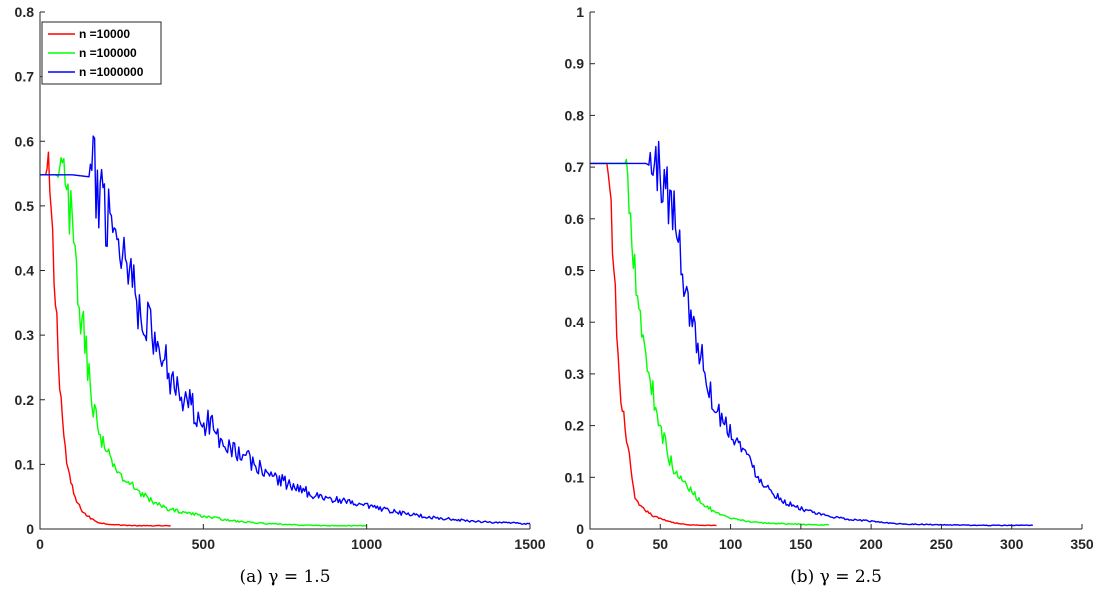 The image size is (1104, 601). Describe the element at coordinates (575, 64) in the screenshot. I see `y-tick-label: 0.9` at that location.